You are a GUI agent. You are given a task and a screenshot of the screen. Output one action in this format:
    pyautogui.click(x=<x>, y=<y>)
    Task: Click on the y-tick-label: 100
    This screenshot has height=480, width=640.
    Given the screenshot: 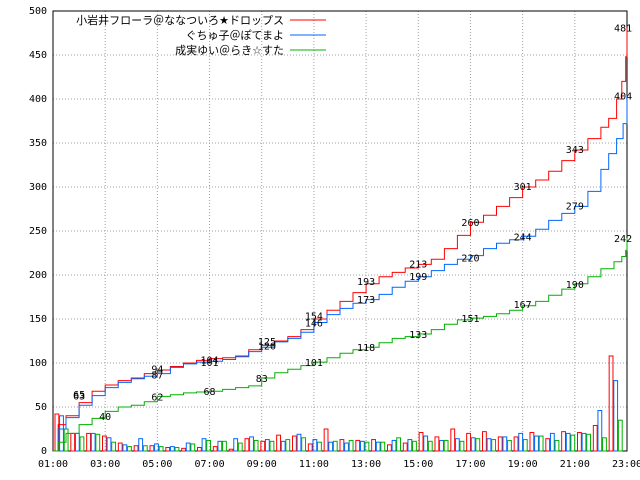 What is the action you would take?
    pyautogui.click(x=38, y=363)
    